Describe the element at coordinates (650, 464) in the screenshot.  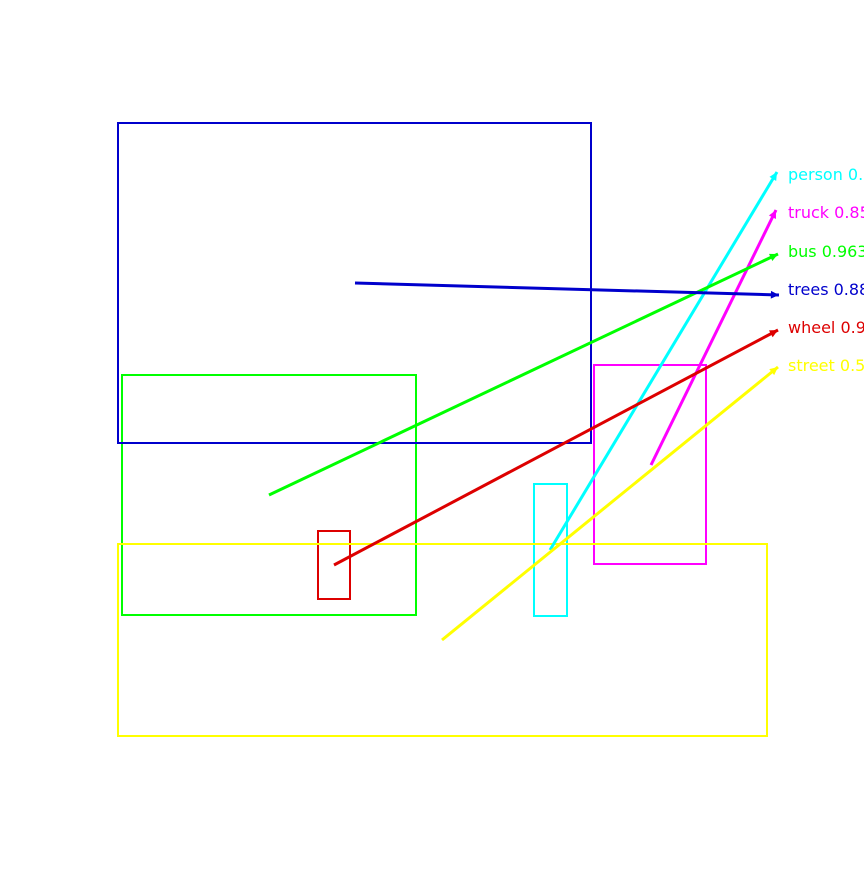
I see `bbox-truck` at that location.